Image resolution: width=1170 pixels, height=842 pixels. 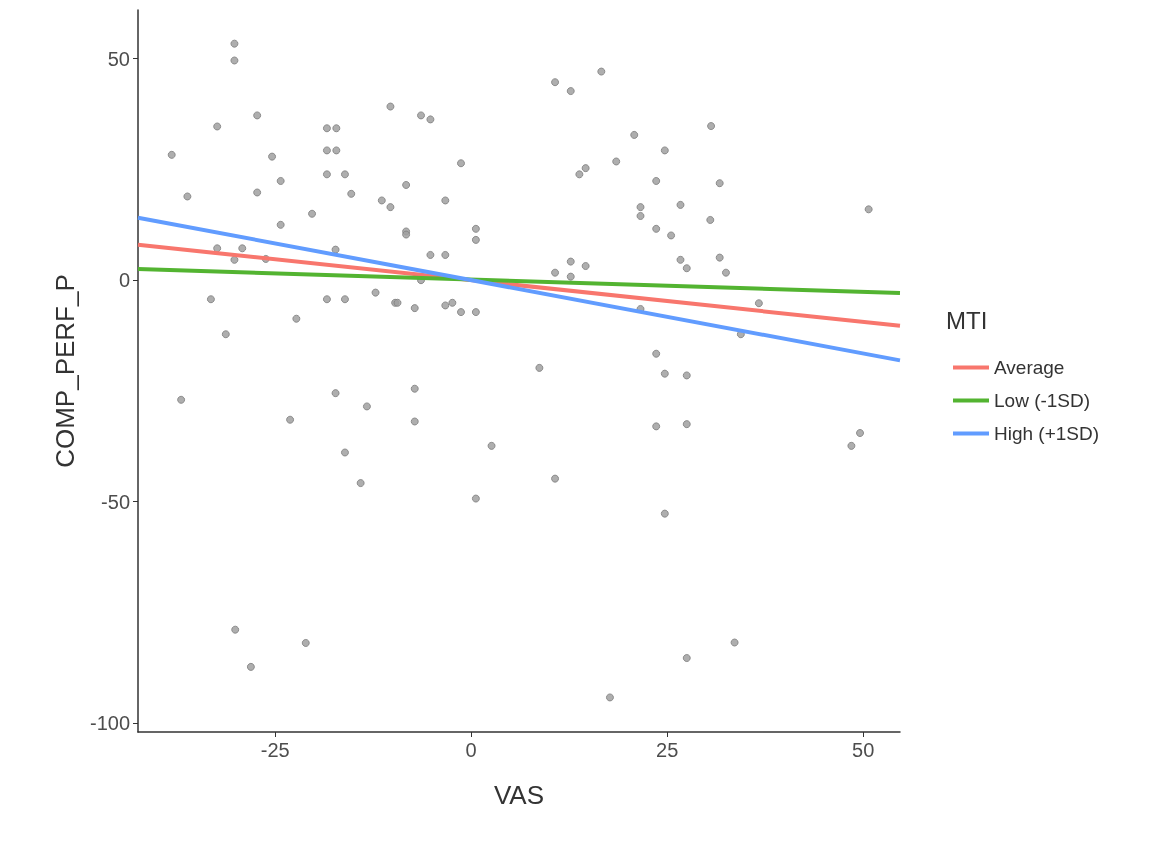 What do you see at coordinates (519, 795) in the screenshot?
I see `x-axis-title: VAS` at bounding box center [519, 795].